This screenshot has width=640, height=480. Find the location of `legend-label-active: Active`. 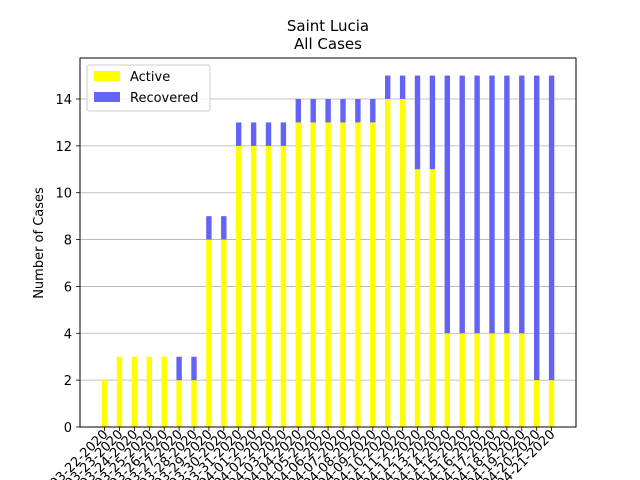

legend-label-active: Active is located at coordinates (150, 77).